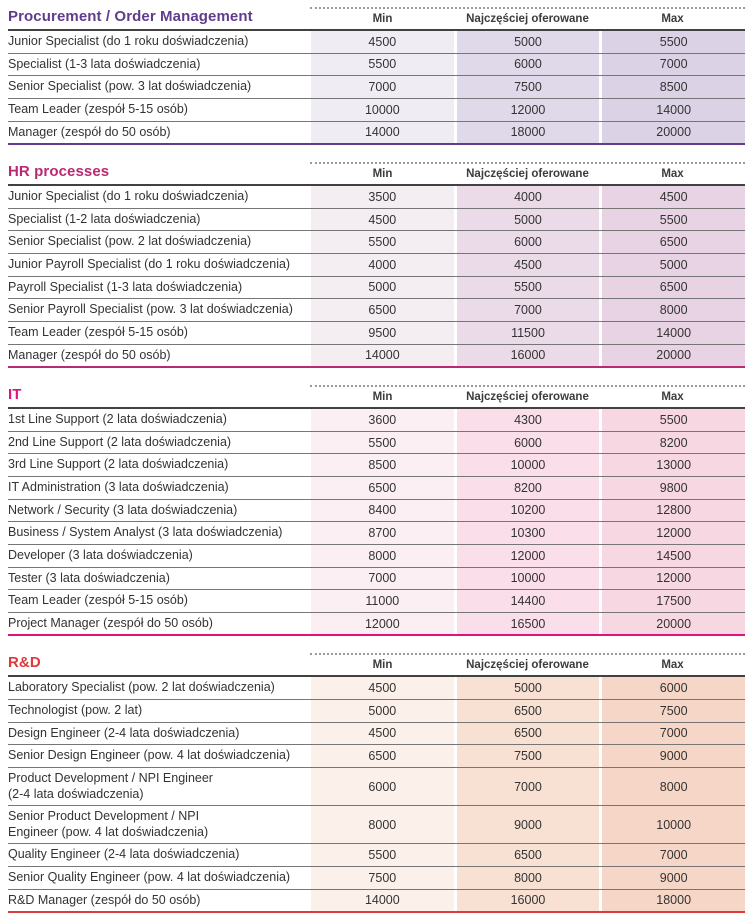 This screenshot has width=751, height=919. I want to click on min-value: 8400, so click(381, 510).